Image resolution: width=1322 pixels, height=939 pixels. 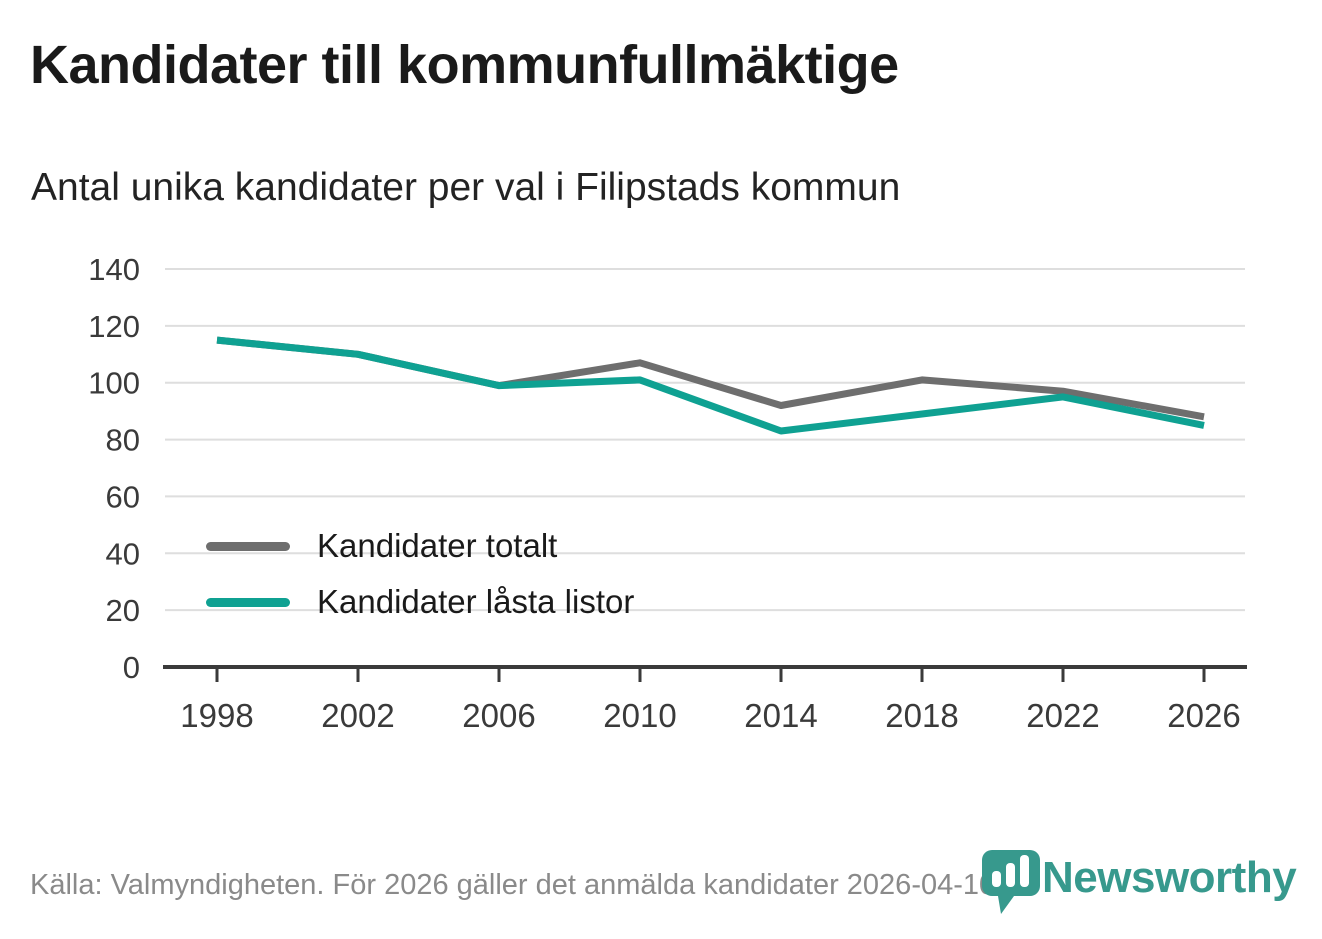 What do you see at coordinates (114, 326) in the screenshot?
I see `y-axis-tick-label: 120` at bounding box center [114, 326].